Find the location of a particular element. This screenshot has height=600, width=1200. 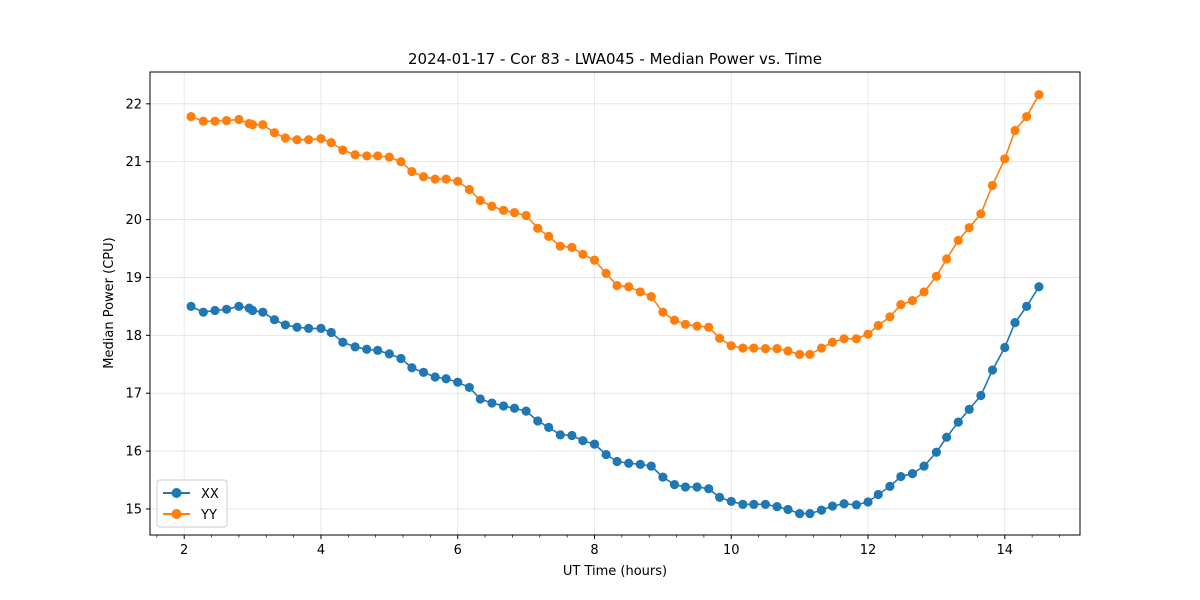

x-tick-label: 4 is located at coordinates (321, 550).